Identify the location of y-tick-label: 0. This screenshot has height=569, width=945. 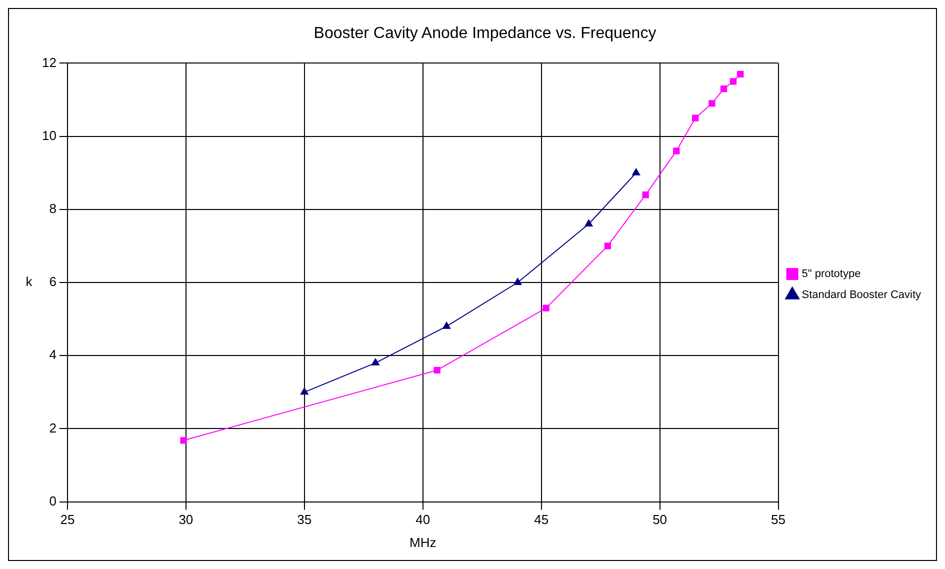
(52, 500).